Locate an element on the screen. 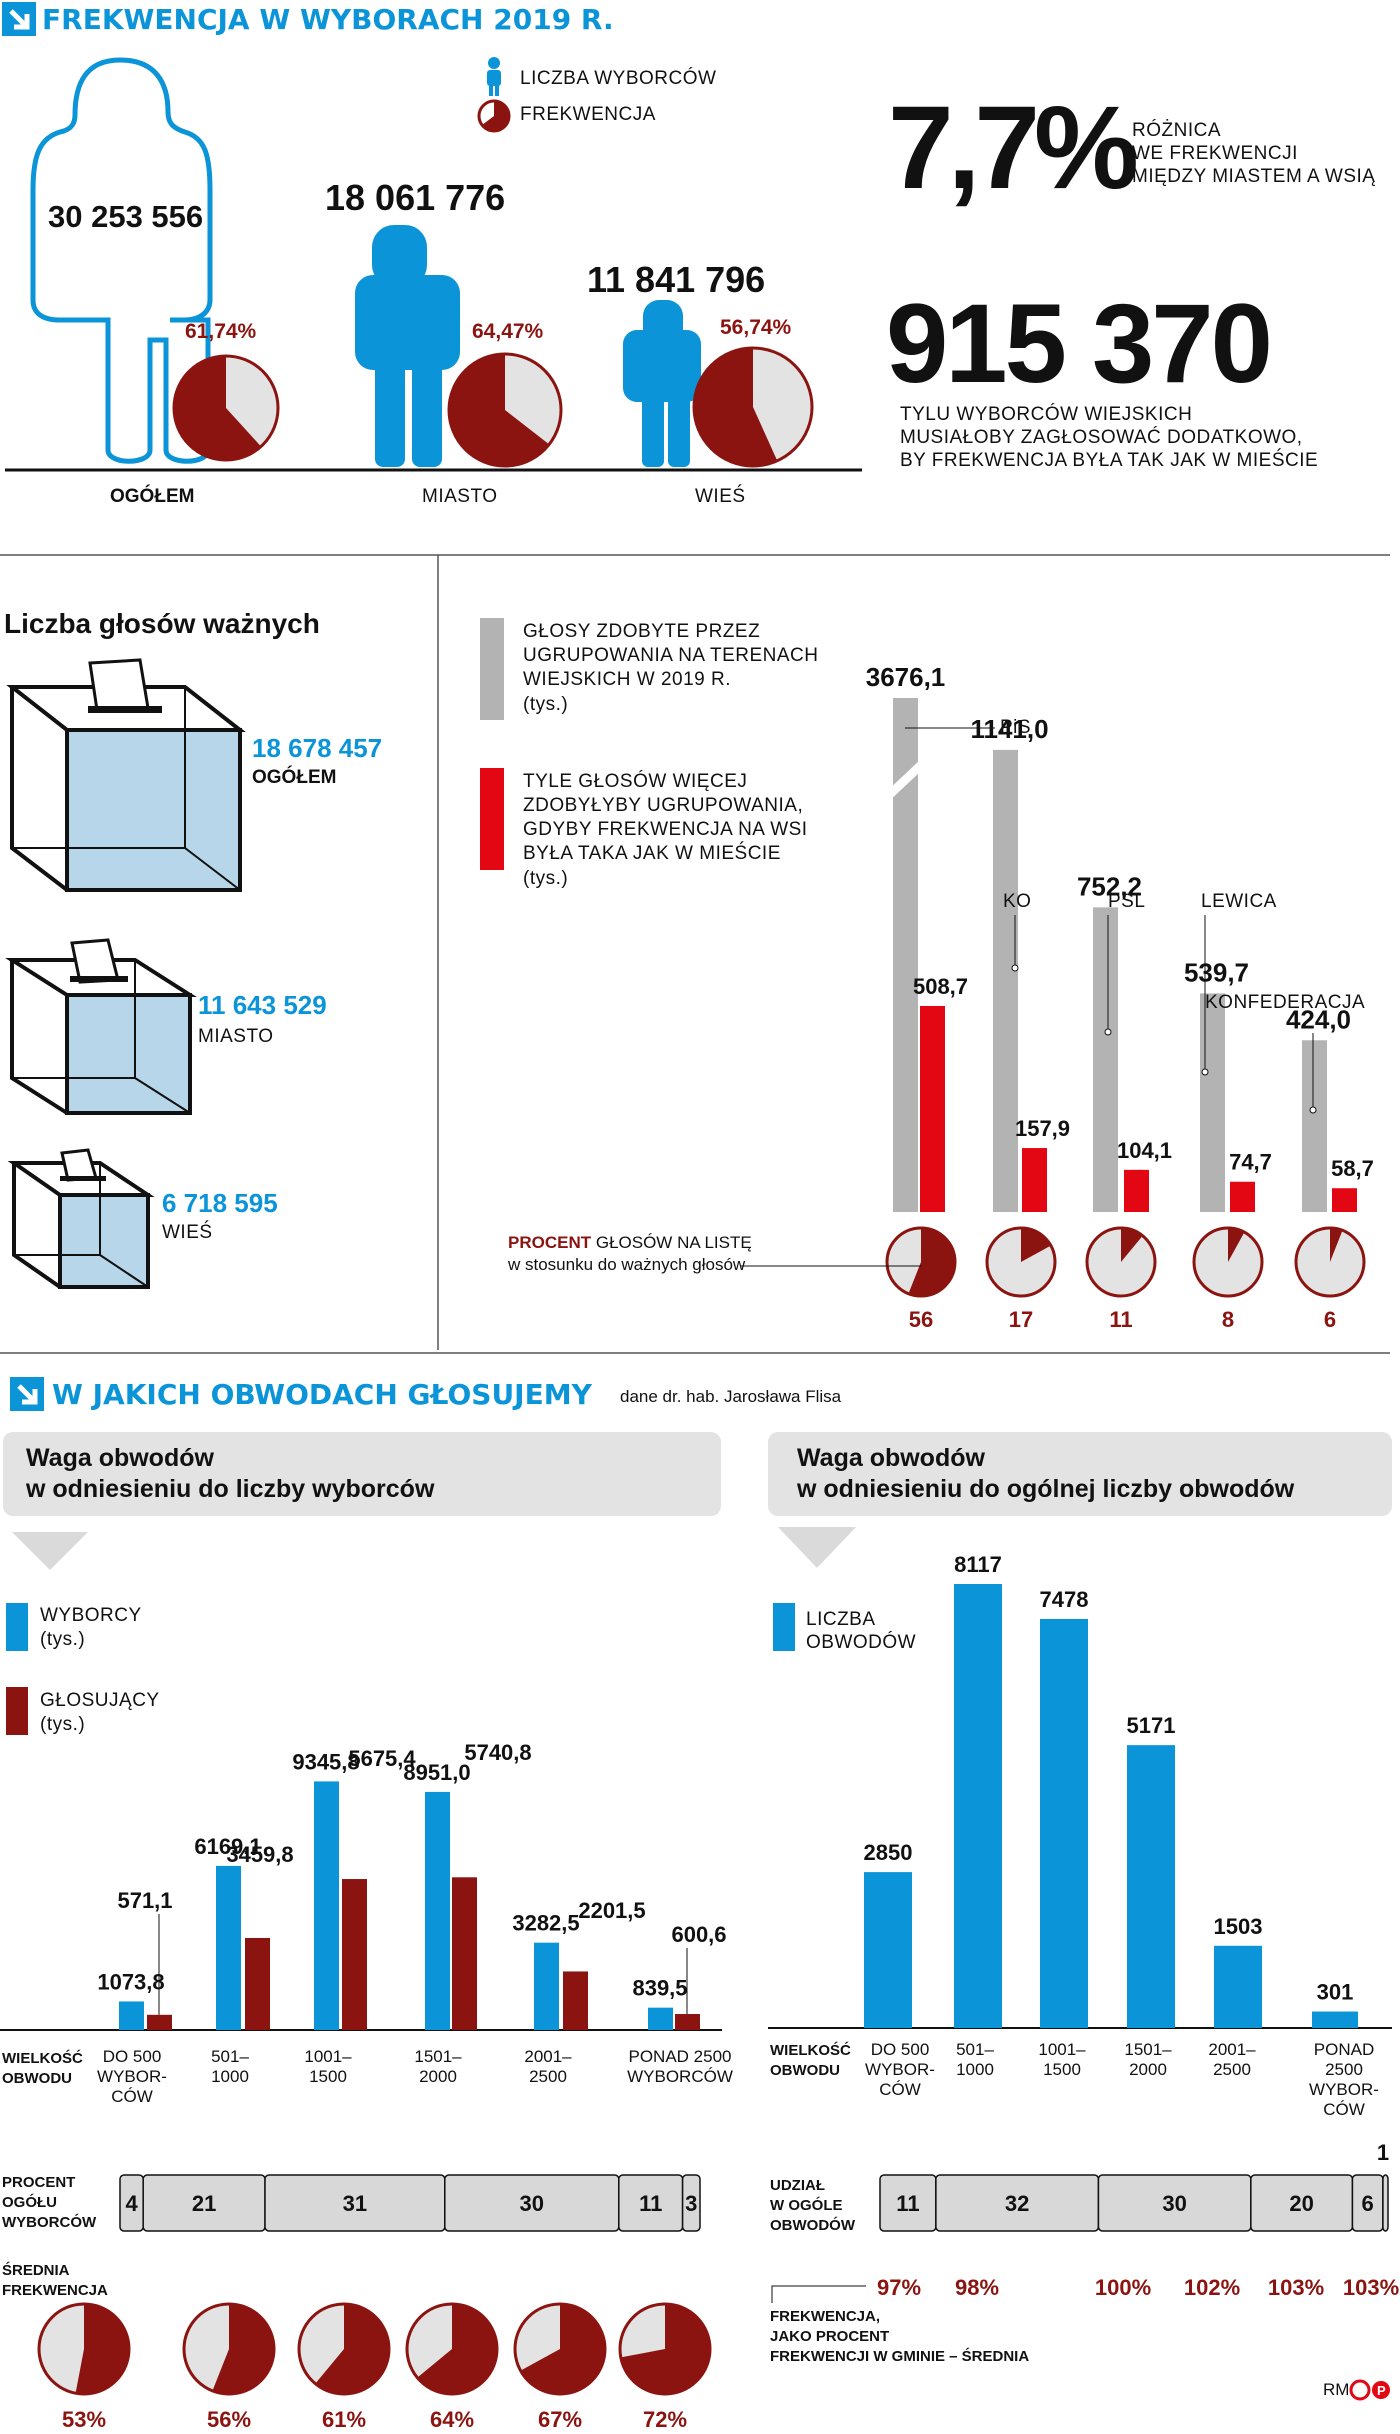 This screenshot has width=1400, height=2434. section2-source: dane dr. hab. Jarosława Flisa is located at coordinates (731, 1396).